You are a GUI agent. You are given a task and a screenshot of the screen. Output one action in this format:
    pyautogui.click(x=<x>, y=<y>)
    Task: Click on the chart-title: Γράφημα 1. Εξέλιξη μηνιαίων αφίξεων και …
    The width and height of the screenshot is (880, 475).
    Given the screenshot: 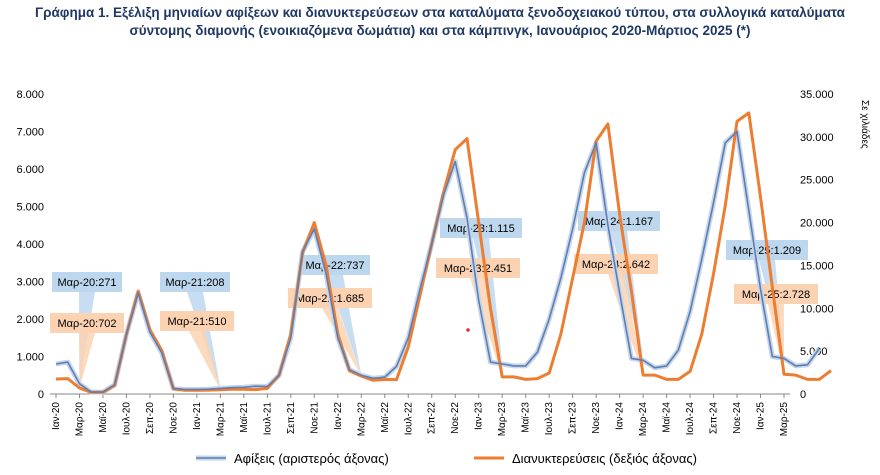 What is the action you would take?
    pyautogui.click(x=440, y=22)
    